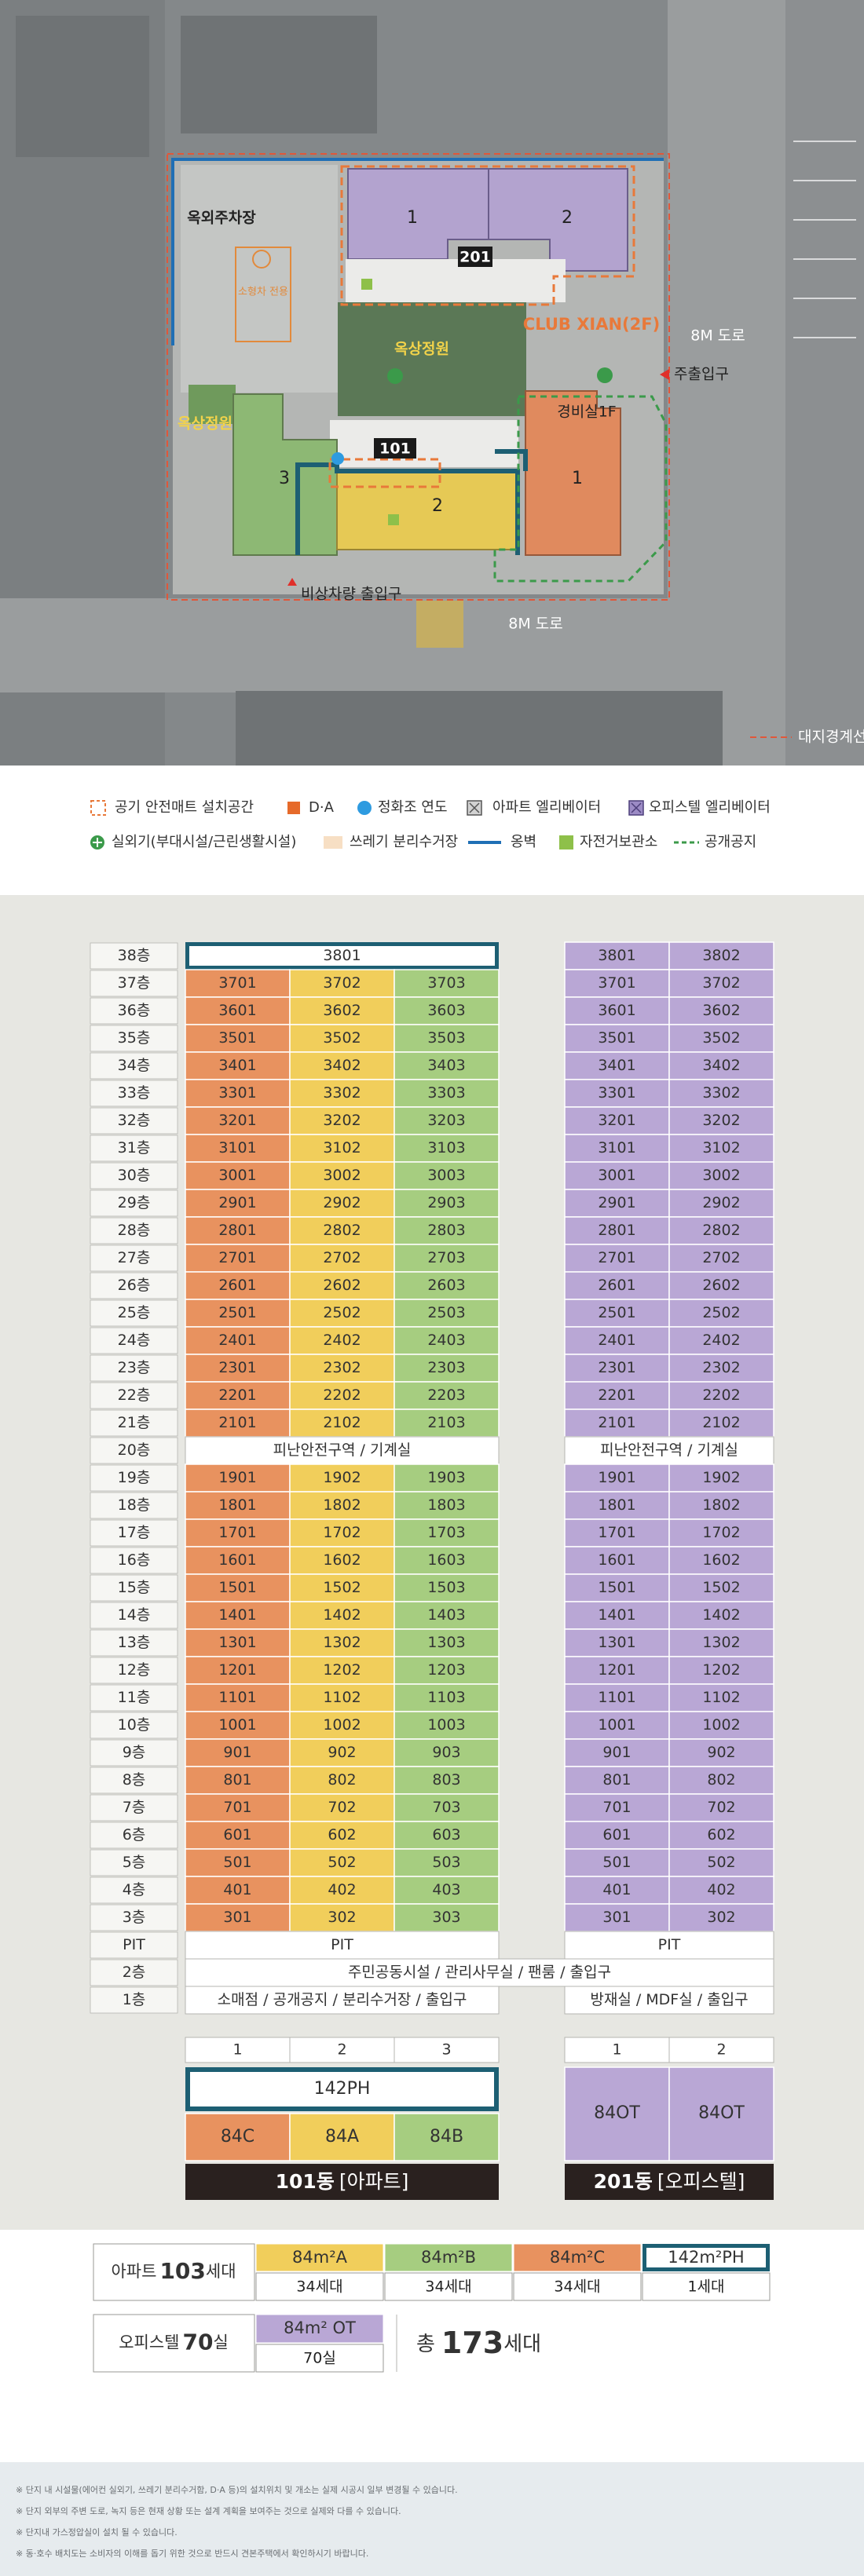 The image size is (864, 2576). Describe the element at coordinates (134, 1807) in the screenshot. I see `floor-label: 7층` at that location.